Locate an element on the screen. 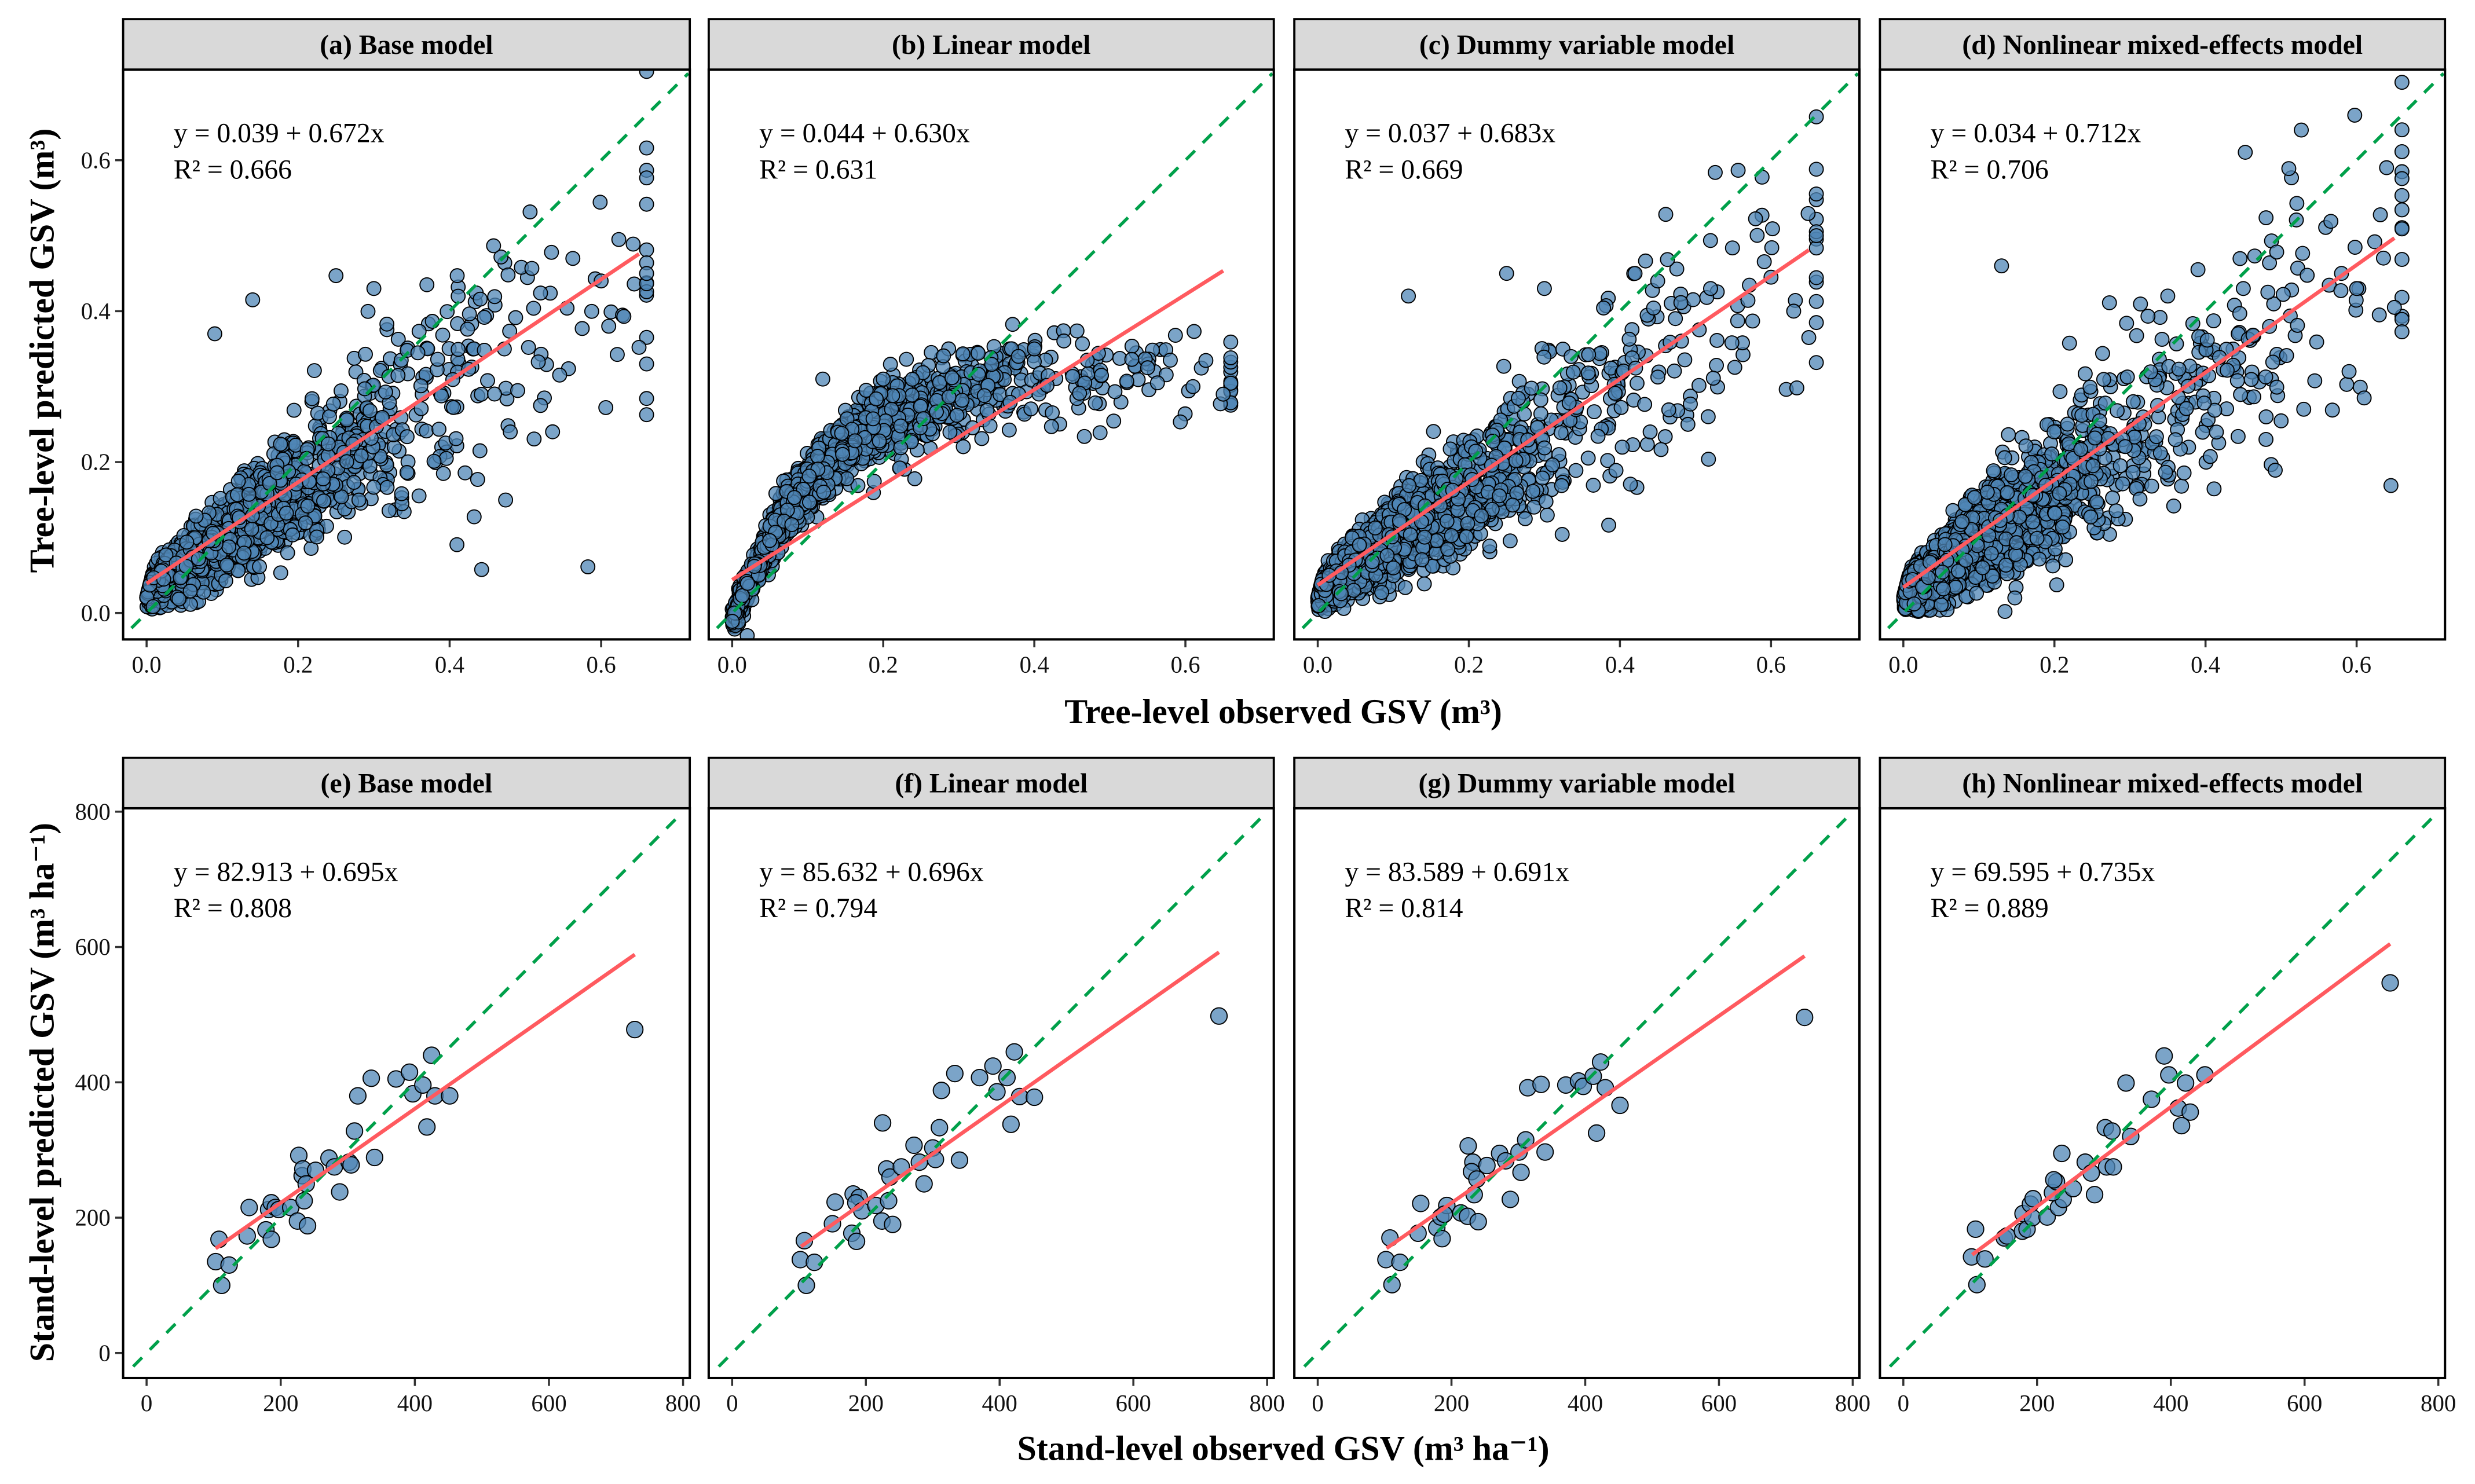 The image size is (2475, 1484). plot-content is located at coordinates (1580, 350).